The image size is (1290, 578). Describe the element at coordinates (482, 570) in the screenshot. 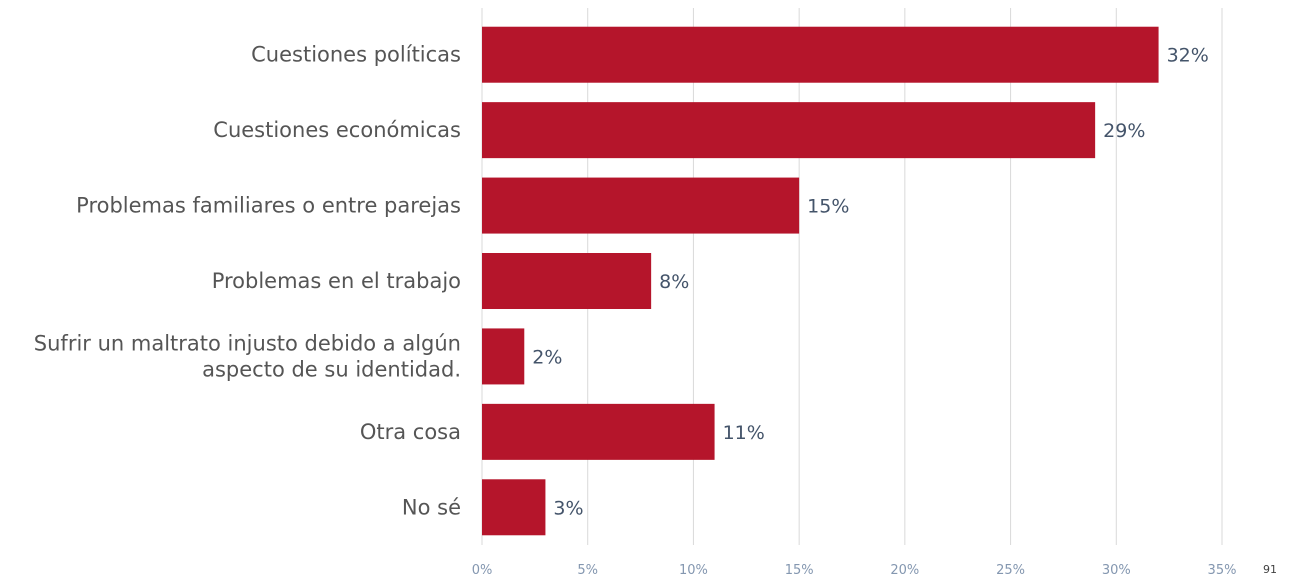

I see `x-tick-label: 0%` at that location.